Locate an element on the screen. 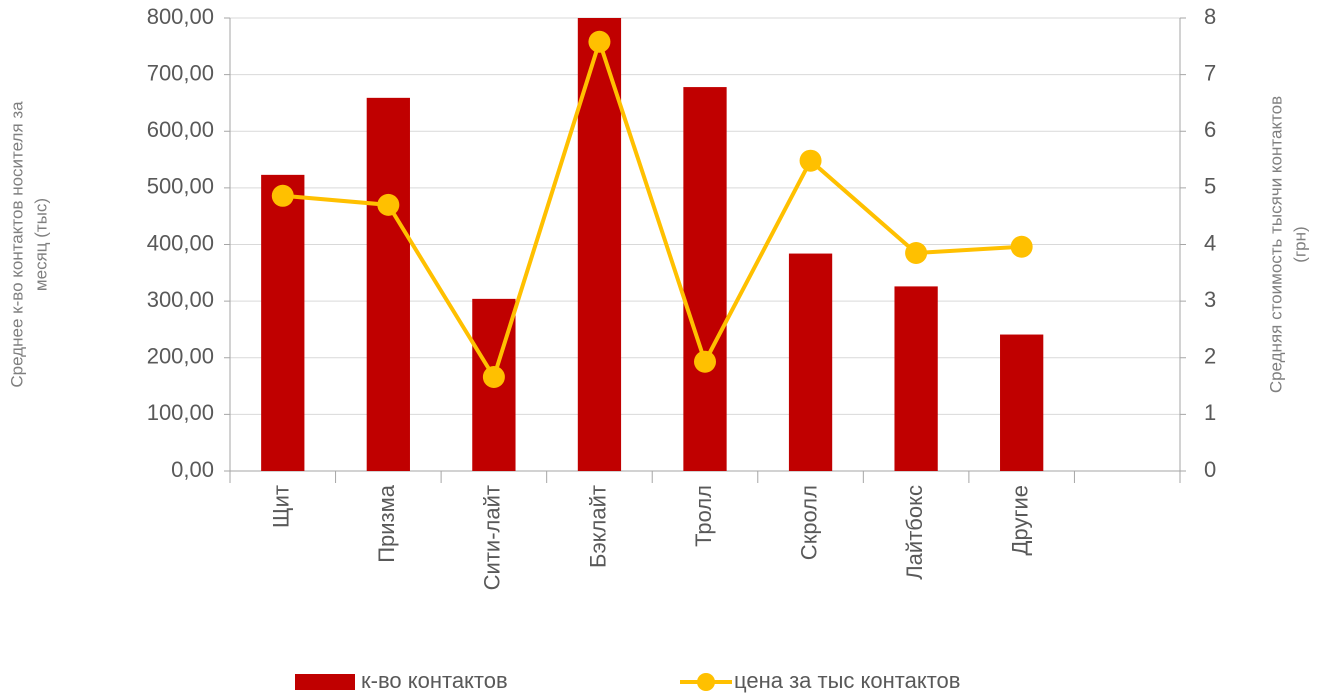 This screenshot has height=695, width=1320. x-tick-label: Скролл is located at coordinates (808, 522).